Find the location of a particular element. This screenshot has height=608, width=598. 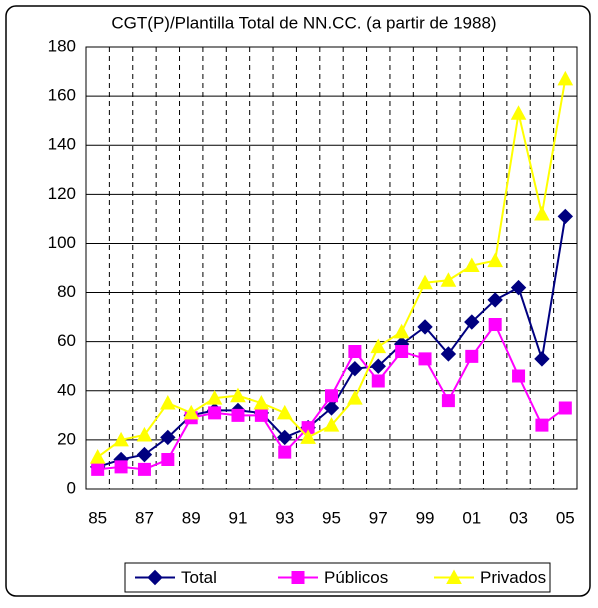

x-tick-label: 91 is located at coordinates (238, 517).